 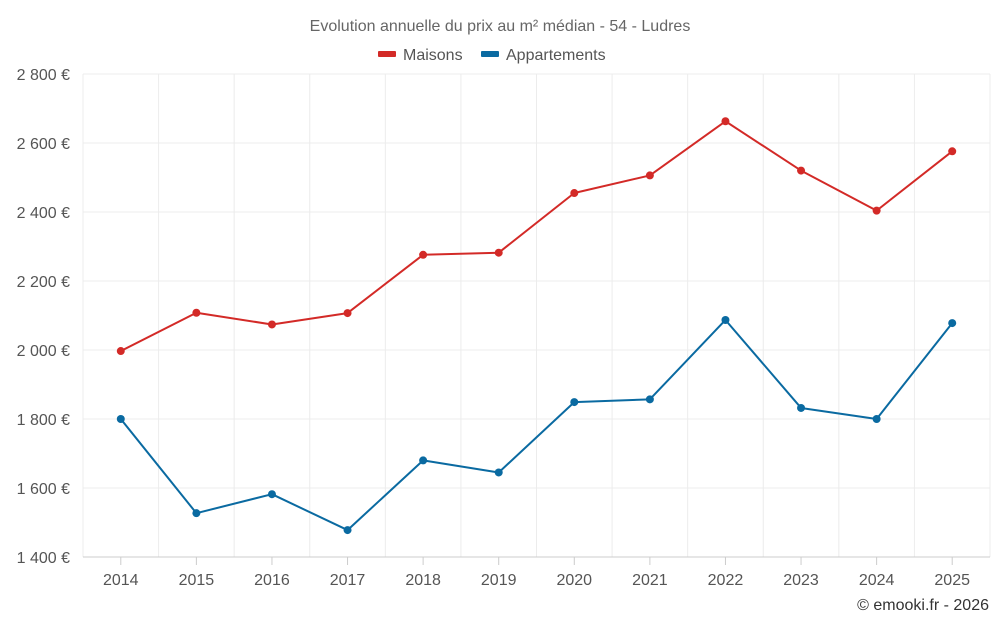 I want to click on y-tick-label: 2 800 €, so click(x=43, y=75).